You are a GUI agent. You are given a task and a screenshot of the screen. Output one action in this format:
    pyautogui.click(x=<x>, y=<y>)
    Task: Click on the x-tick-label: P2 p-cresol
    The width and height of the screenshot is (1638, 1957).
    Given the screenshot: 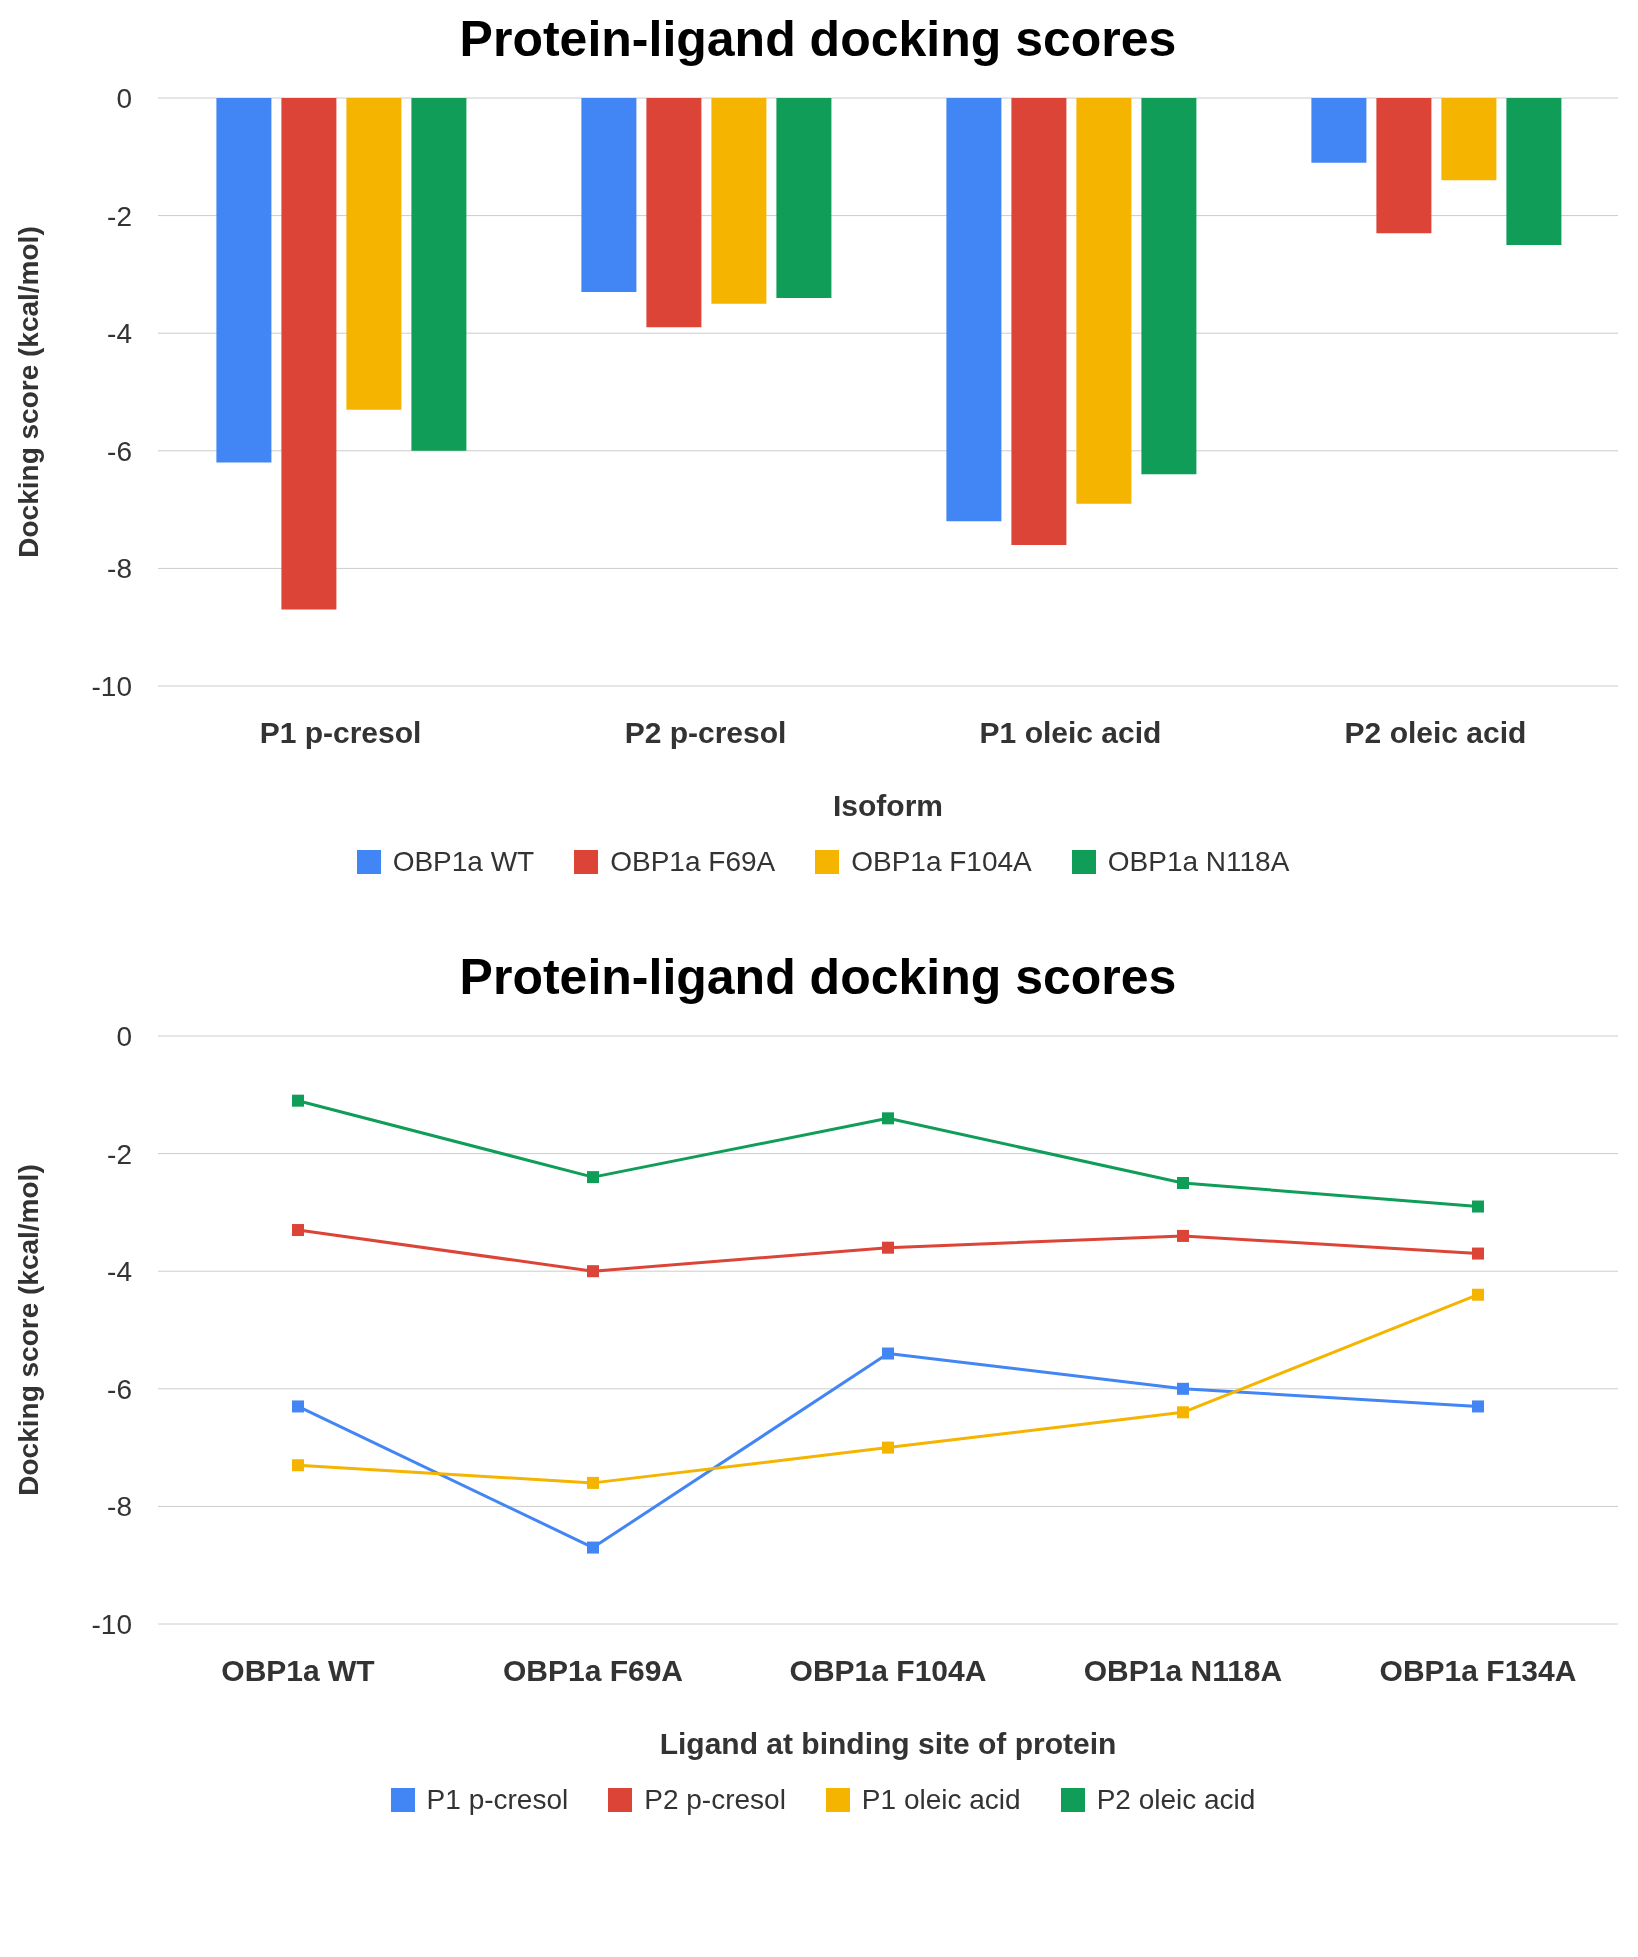 What is the action you would take?
    pyautogui.click(x=705, y=733)
    